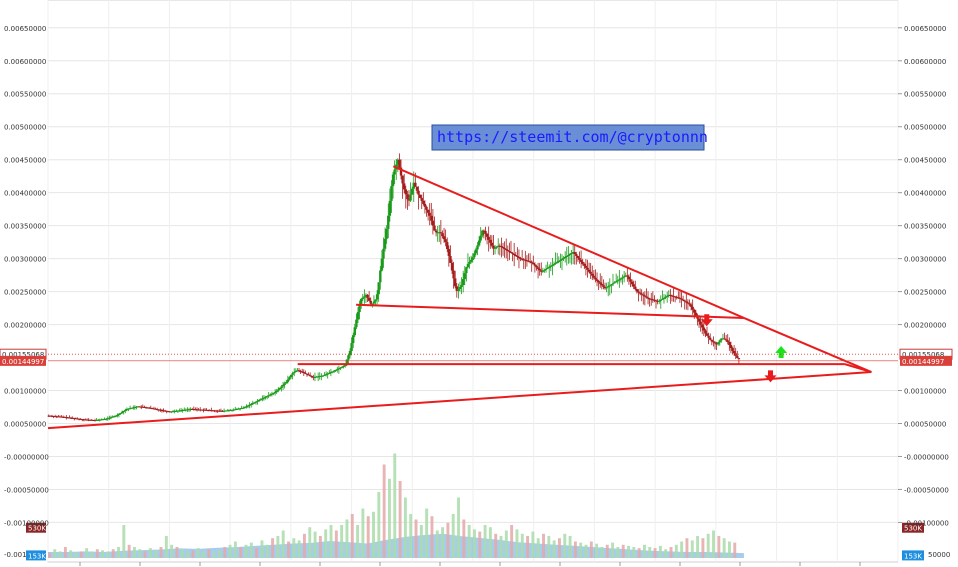  What do you see at coordinates (25, 29) in the screenshot?
I see `left-tick-label-0: 0.00650000` at bounding box center [25, 29].